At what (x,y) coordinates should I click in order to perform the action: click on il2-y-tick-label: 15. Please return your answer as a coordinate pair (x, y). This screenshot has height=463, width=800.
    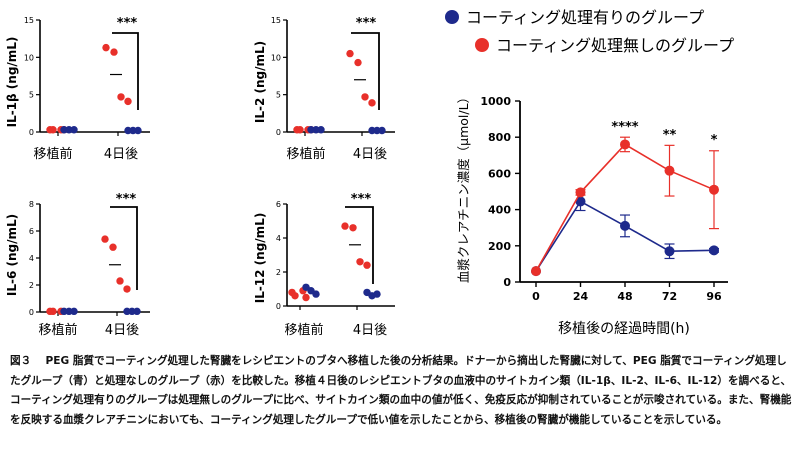
    Looking at the image, I should click on (276, 20).